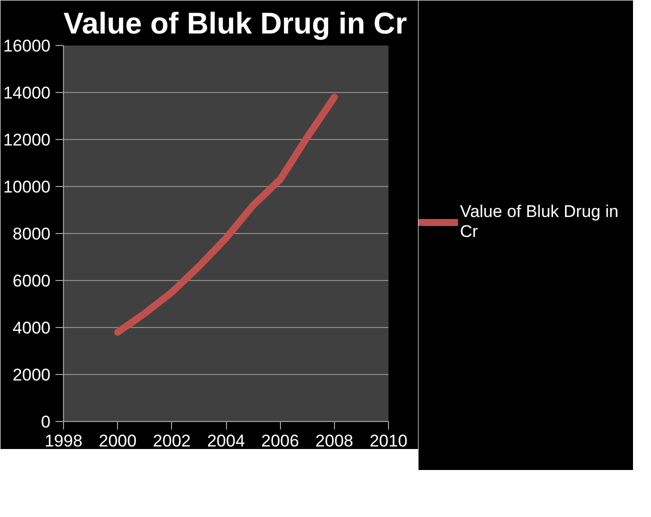  What do you see at coordinates (171, 441) in the screenshot?
I see `x-tick-label: 2002` at bounding box center [171, 441].